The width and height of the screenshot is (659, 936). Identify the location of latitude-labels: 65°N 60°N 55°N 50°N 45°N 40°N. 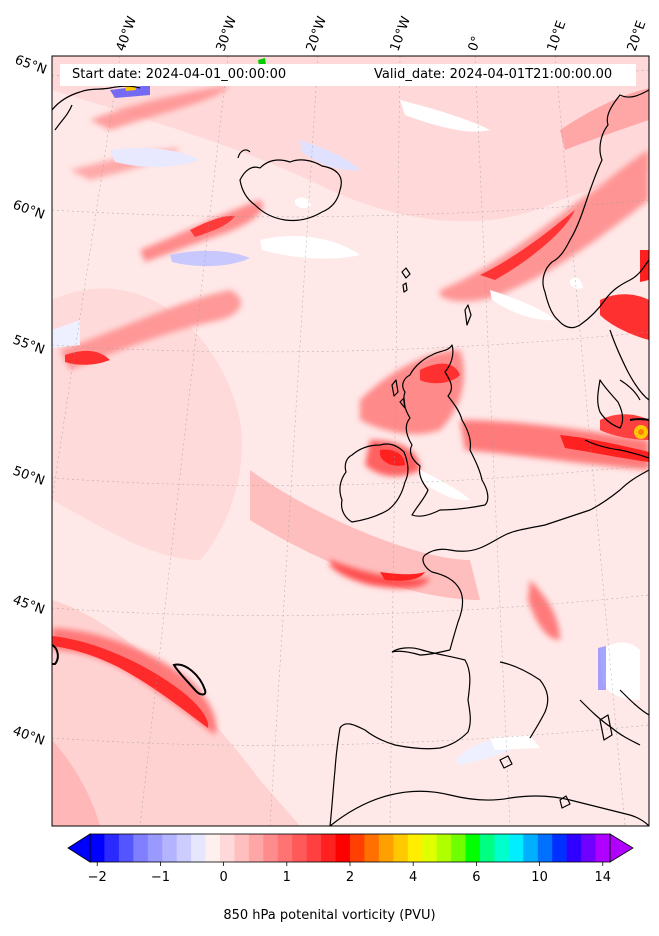
(30, 401).